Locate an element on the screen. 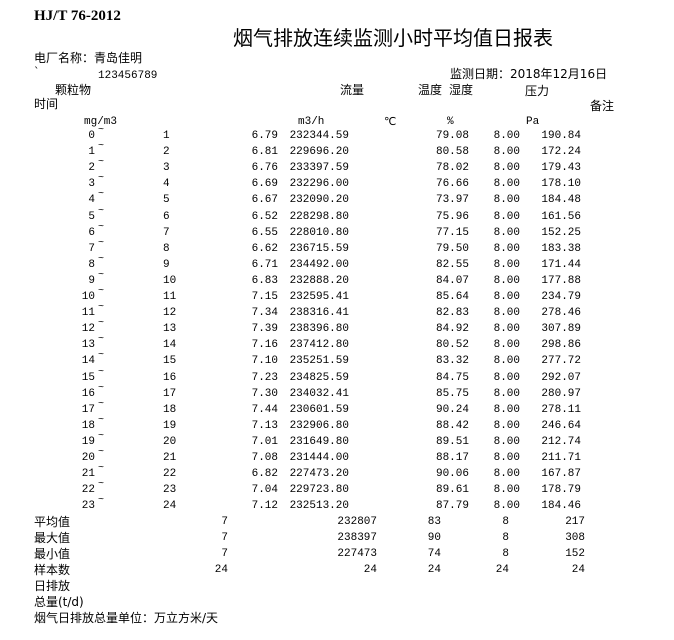  pressure-value: 171.44 is located at coordinates (561, 264).